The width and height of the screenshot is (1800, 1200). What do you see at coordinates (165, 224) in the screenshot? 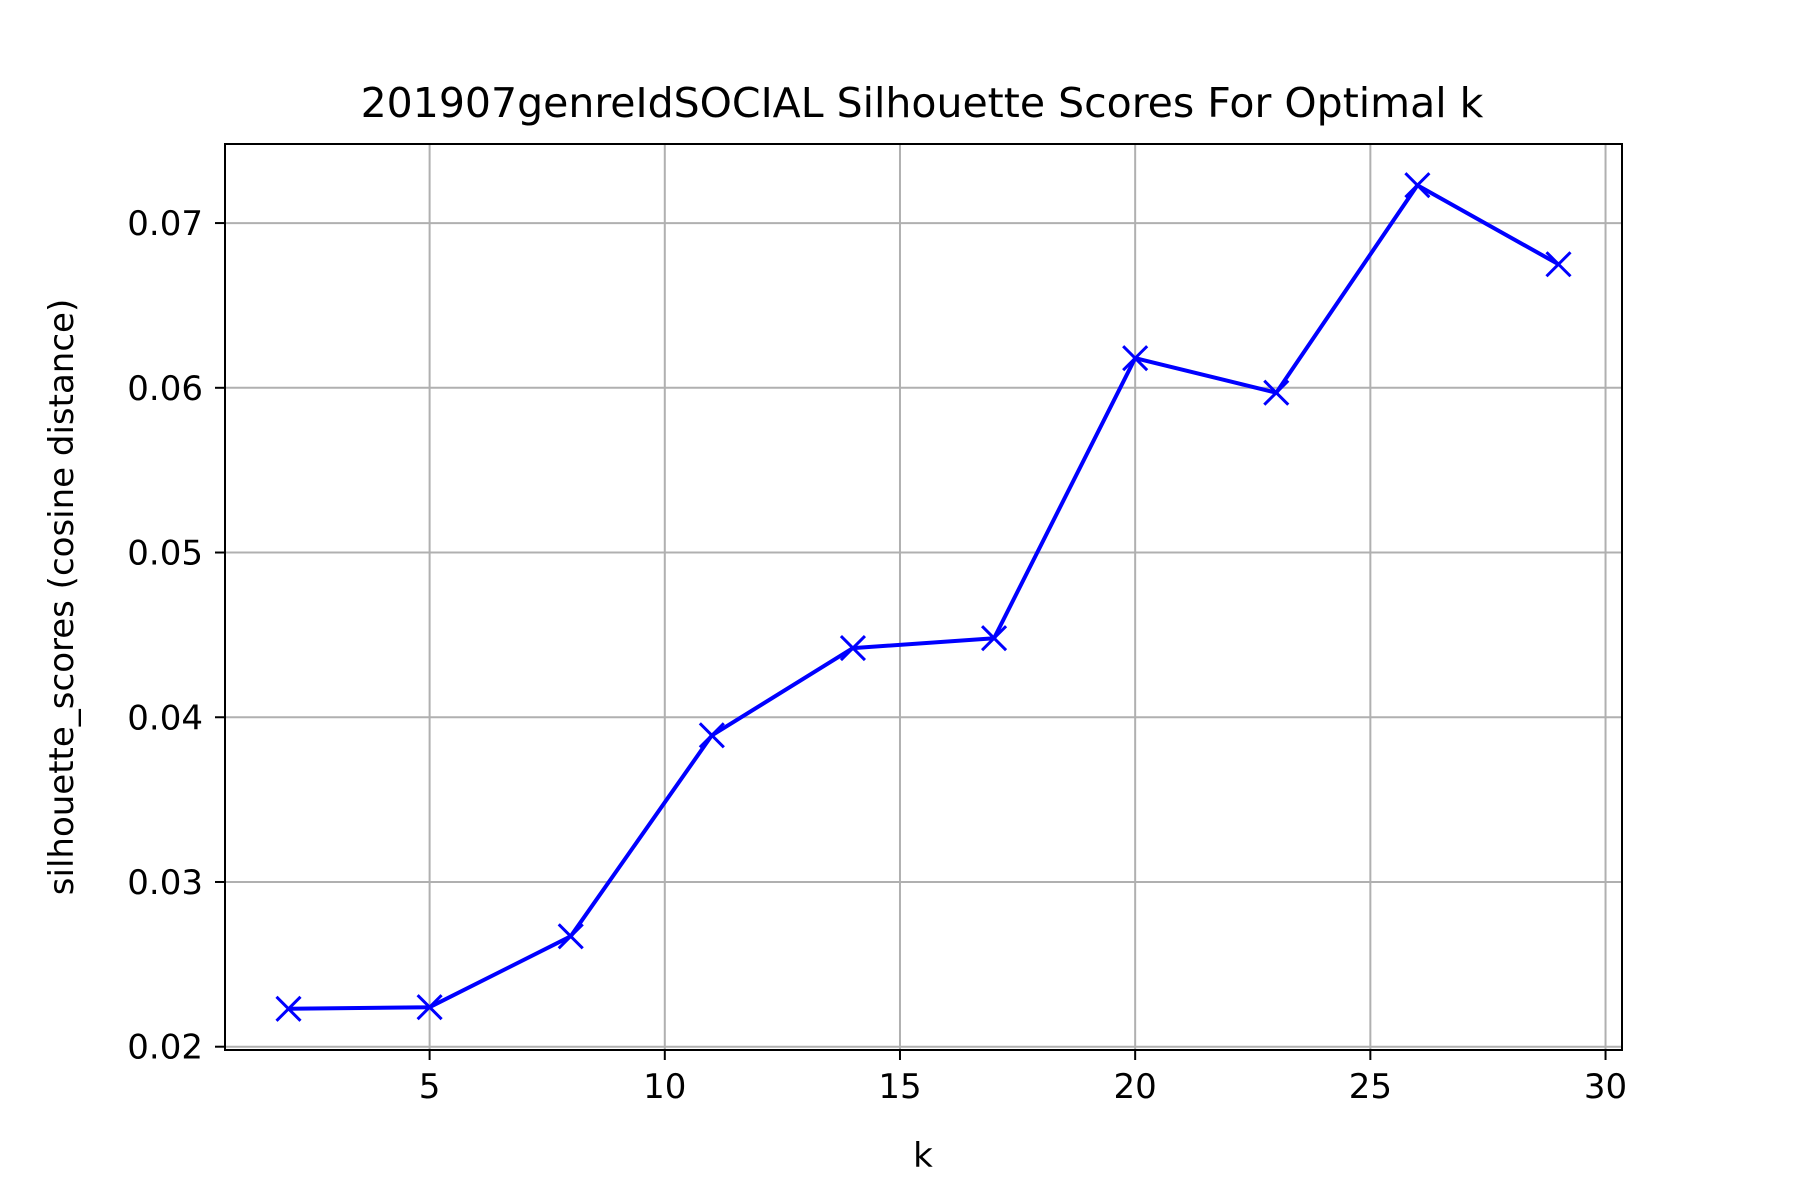
I see `y-tick-label: 0.07` at bounding box center [165, 224].